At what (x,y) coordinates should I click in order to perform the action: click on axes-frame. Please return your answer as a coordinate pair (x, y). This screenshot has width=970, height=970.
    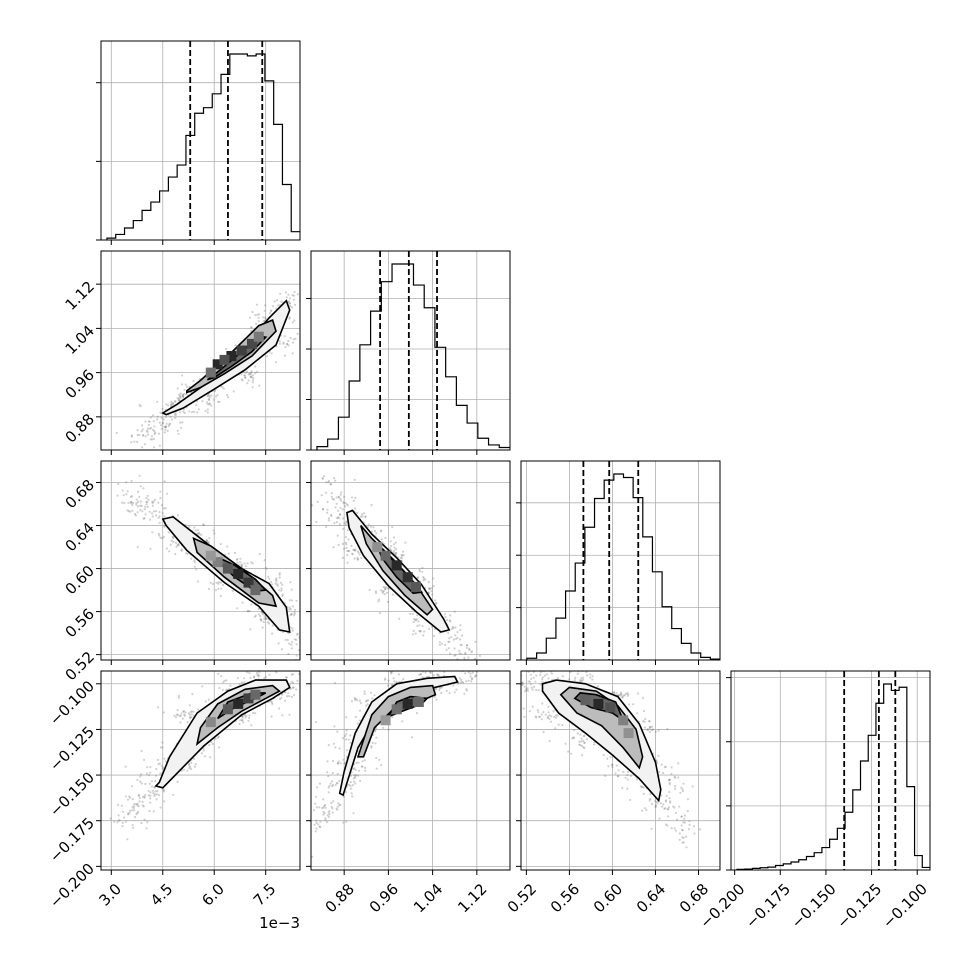
    Looking at the image, I should click on (410, 350).